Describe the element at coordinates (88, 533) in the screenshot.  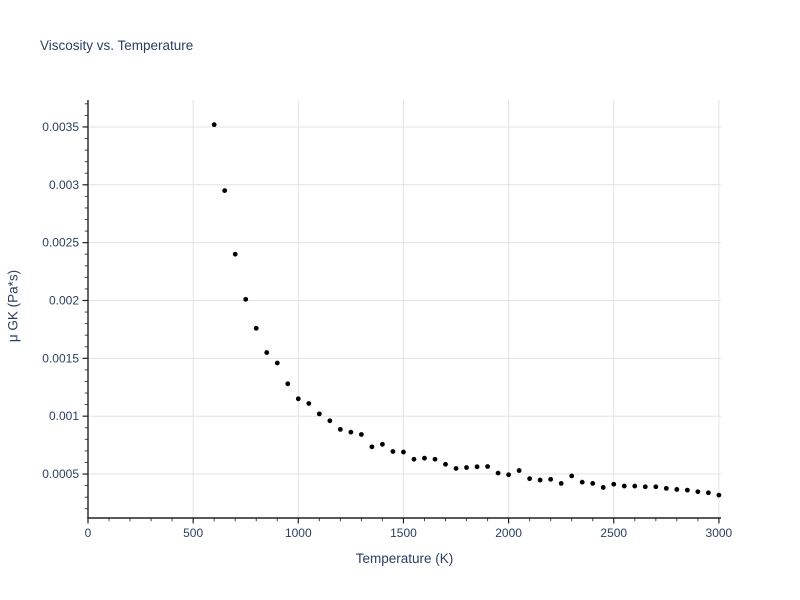
I see `x-tick-label: 0` at that location.